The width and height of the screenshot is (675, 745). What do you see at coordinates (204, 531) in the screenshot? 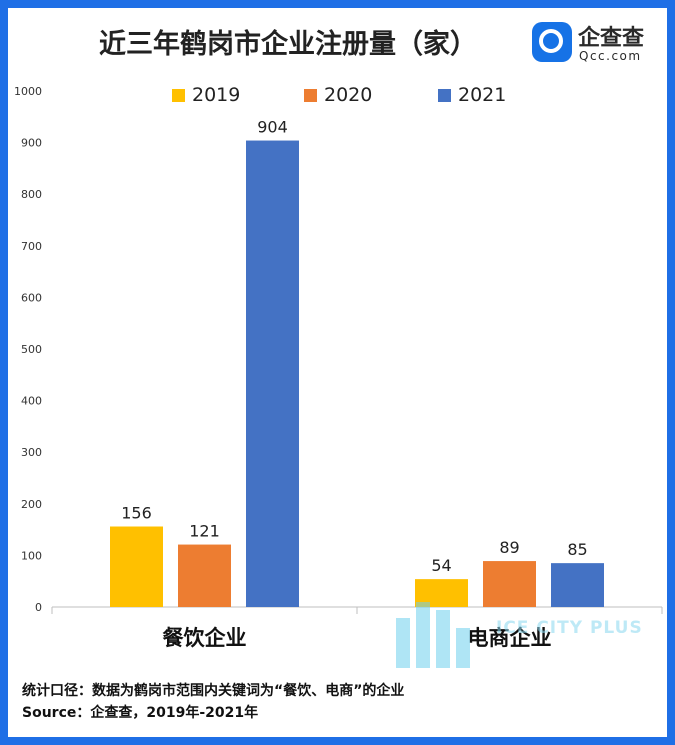
I see `data-label: 121` at bounding box center [204, 531].